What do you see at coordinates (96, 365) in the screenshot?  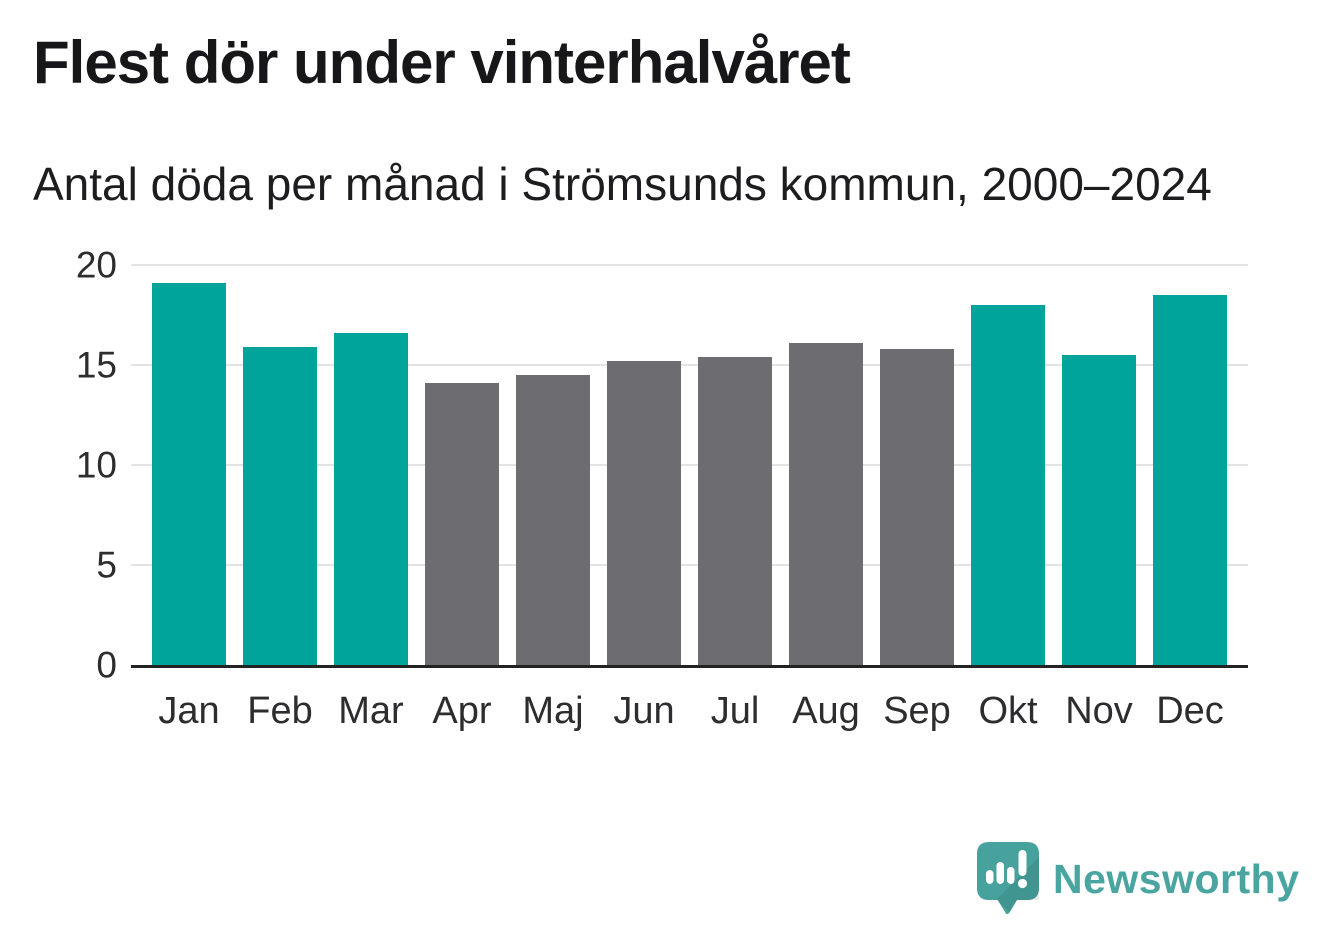 I see `y-tick-label-15: 15` at bounding box center [96, 365].